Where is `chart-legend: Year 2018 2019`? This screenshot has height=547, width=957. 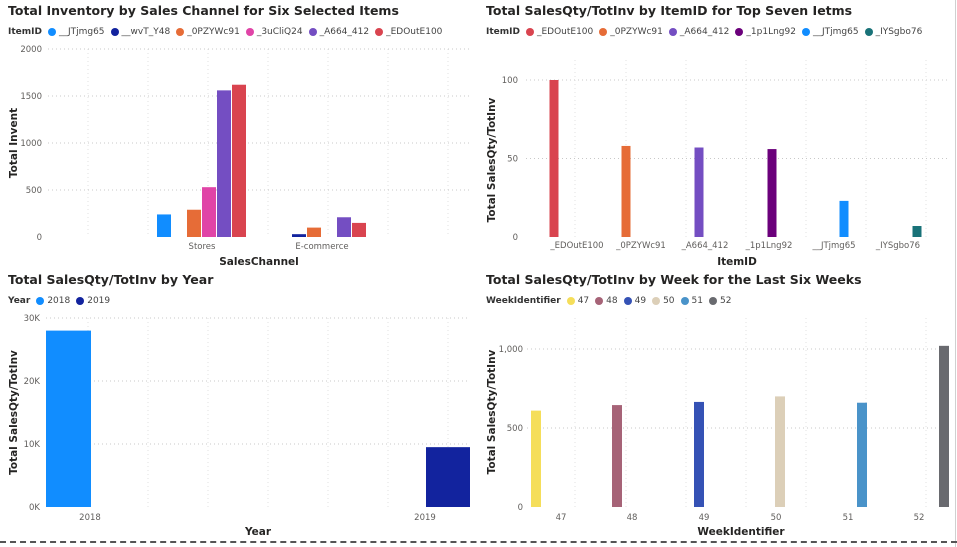
chart-legend: Year 2018 2019 is located at coordinates (62, 301).